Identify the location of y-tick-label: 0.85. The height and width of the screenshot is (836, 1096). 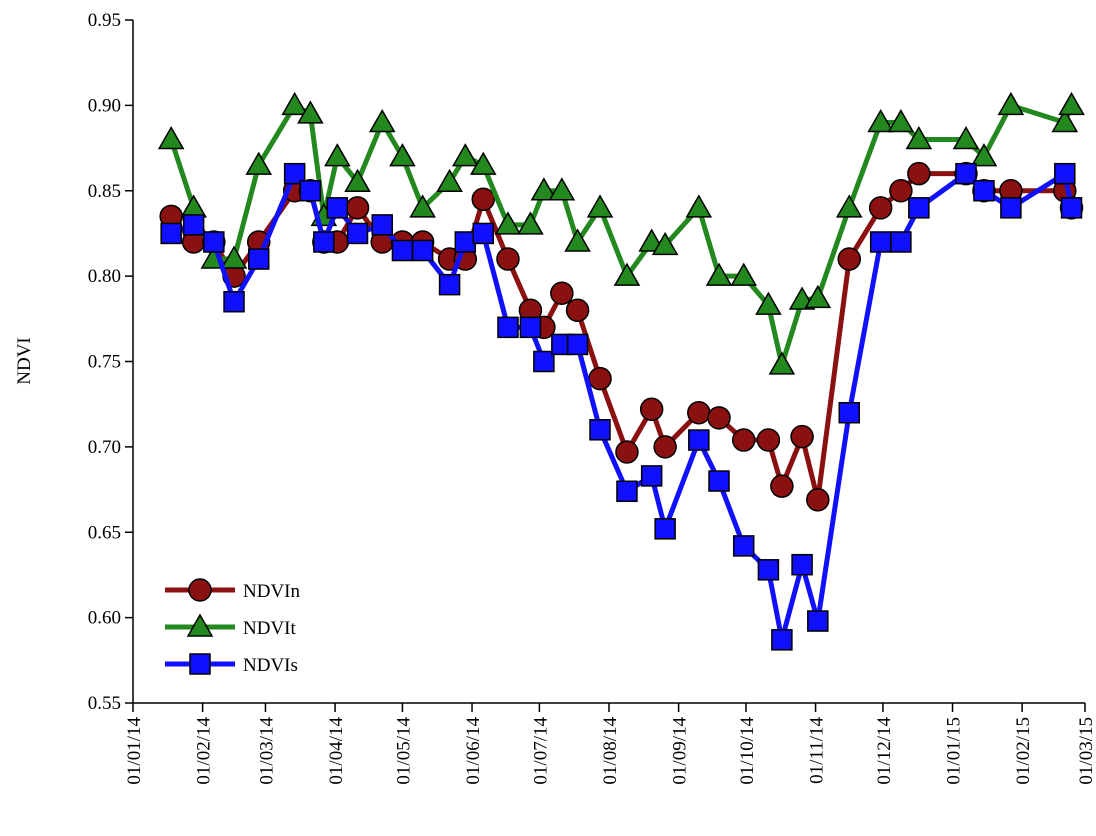
(104, 191).